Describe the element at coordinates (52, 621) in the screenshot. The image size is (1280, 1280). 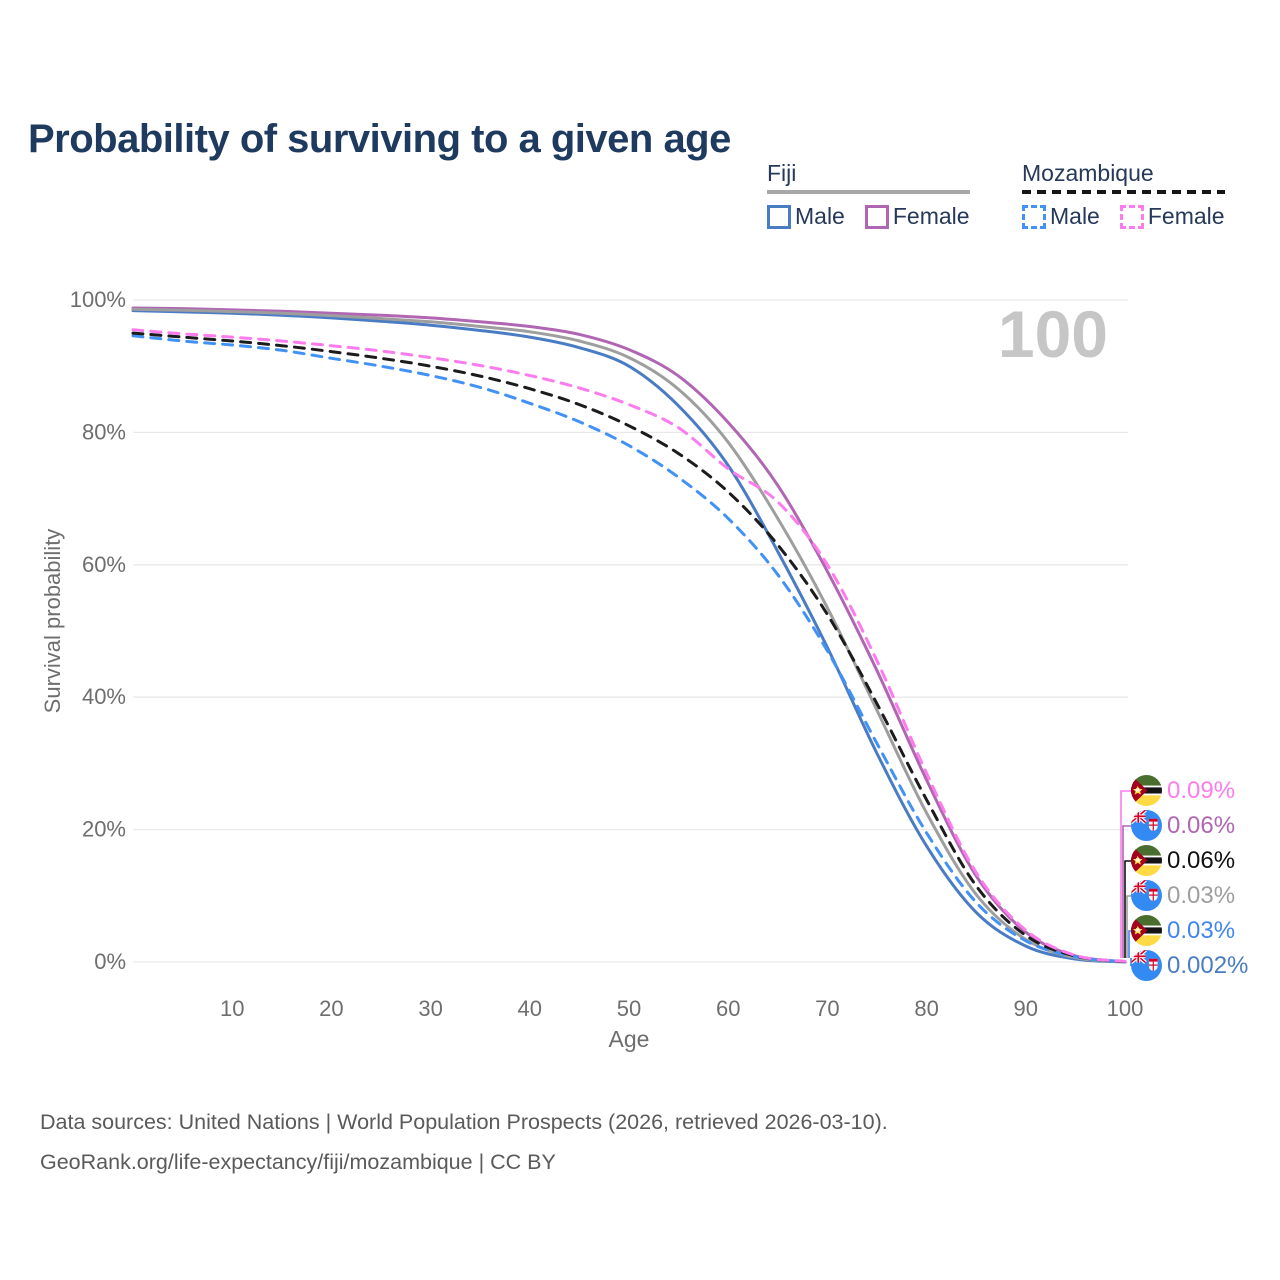
I see `y-axis-title: Survival probability` at that location.